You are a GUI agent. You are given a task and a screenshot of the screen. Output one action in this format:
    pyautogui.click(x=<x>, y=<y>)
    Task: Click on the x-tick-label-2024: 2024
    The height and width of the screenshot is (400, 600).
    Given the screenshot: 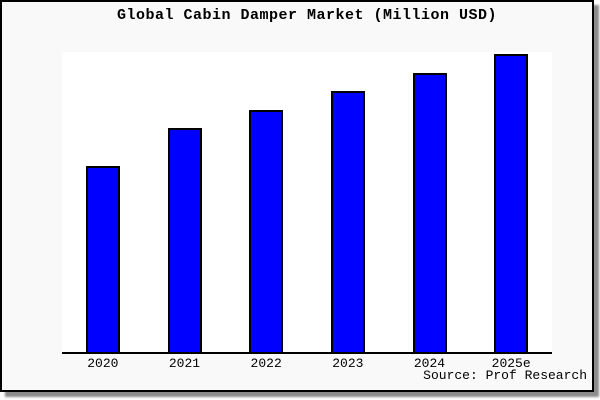 What is the action you would take?
    pyautogui.click(x=429, y=363)
    